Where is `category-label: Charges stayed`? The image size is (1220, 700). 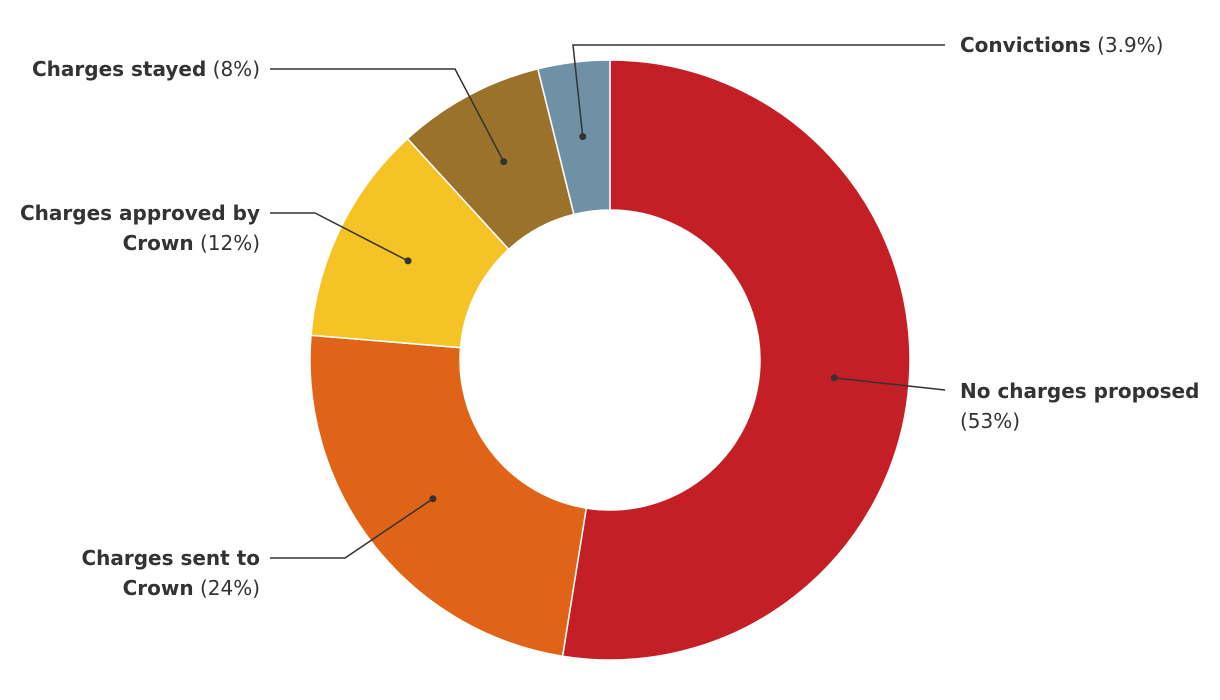 category-label: Charges stayed is located at coordinates (119, 69).